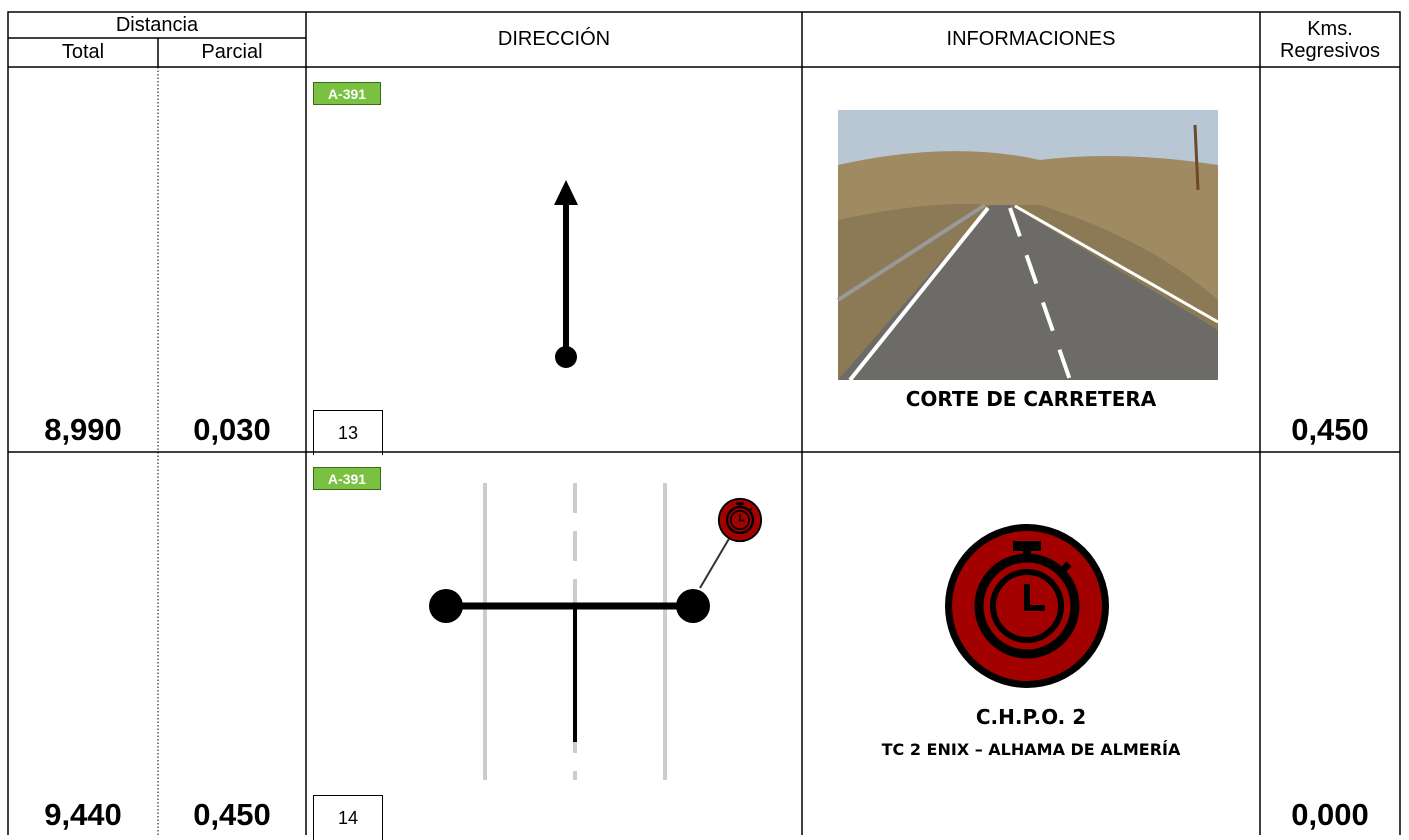 The width and height of the screenshot is (1409, 840). What do you see at coordinates (232, 52) in the screenshot?
I see `header-partial: Parcial` at bounding box center [232, 52].